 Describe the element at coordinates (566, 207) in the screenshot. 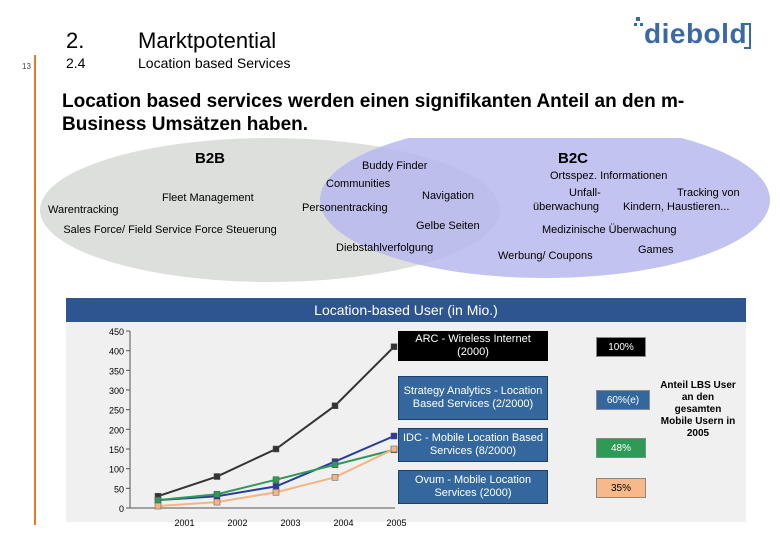

I see `venn-item: überwachung` at that location.